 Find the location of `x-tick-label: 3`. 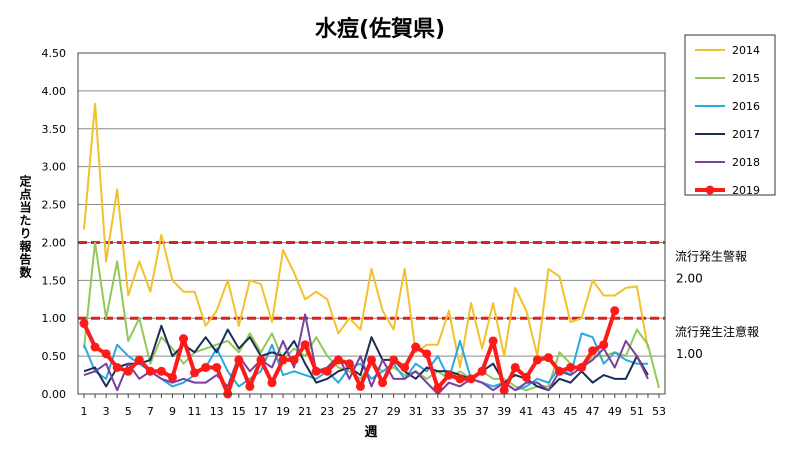

x-tick-label: 3 is located at coordinates (106, 411).